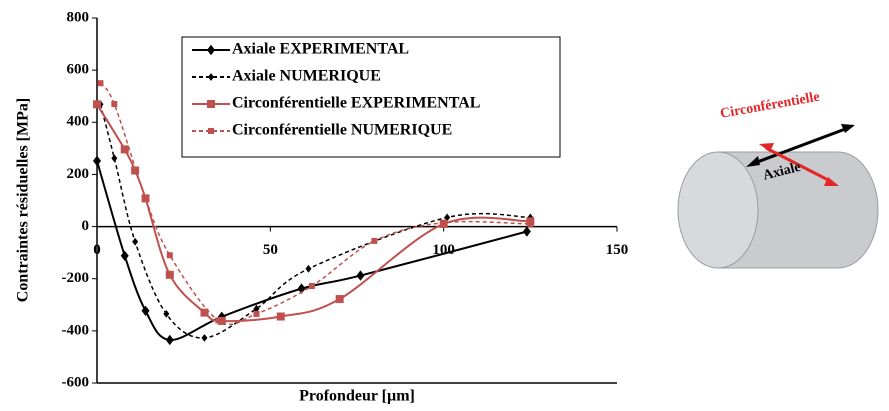 The width and height of the screenshot is (889, 411). Describe the element at coordinates (78, 70) in the screenshot. I see `y-tick-label: 600` at that location.